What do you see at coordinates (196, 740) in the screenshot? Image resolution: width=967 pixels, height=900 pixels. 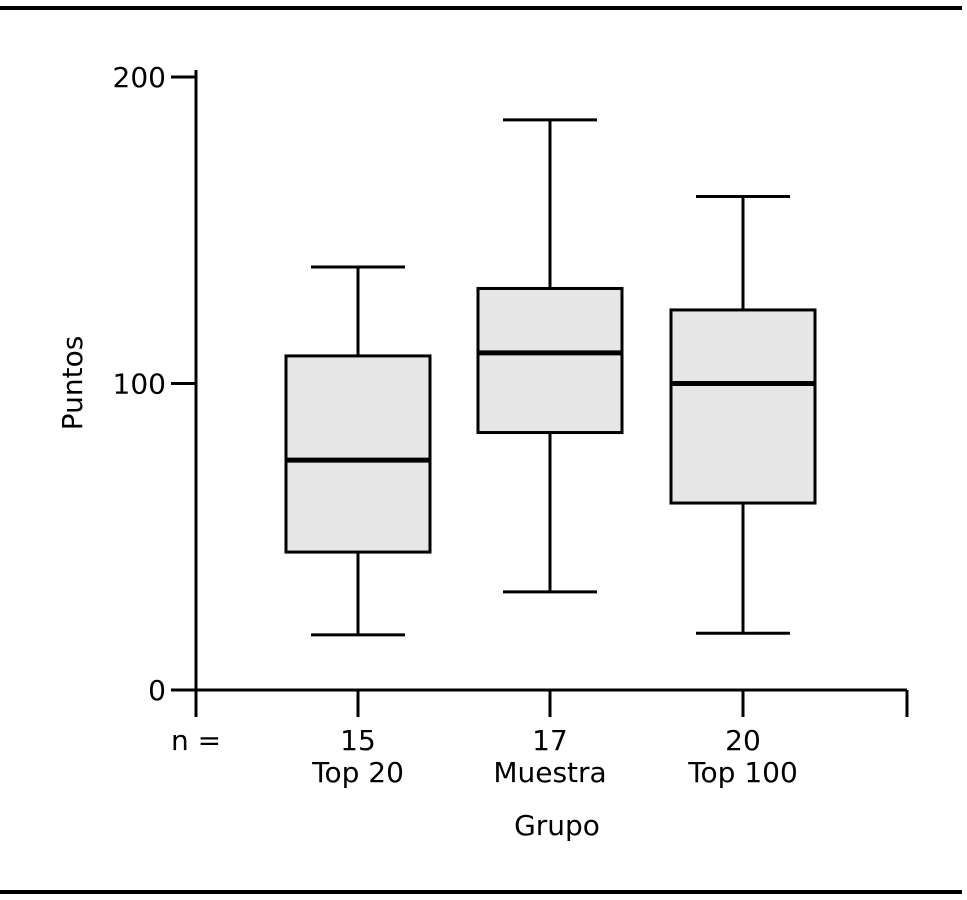 I see `n-prefix-label: n =` at bounding box center [196, 740].